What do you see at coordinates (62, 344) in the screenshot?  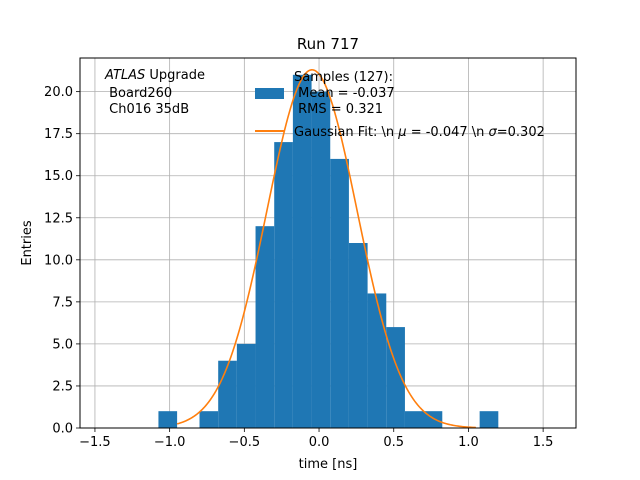 I see `y-tick-label: 5.0` at bounding box center [62, 344].